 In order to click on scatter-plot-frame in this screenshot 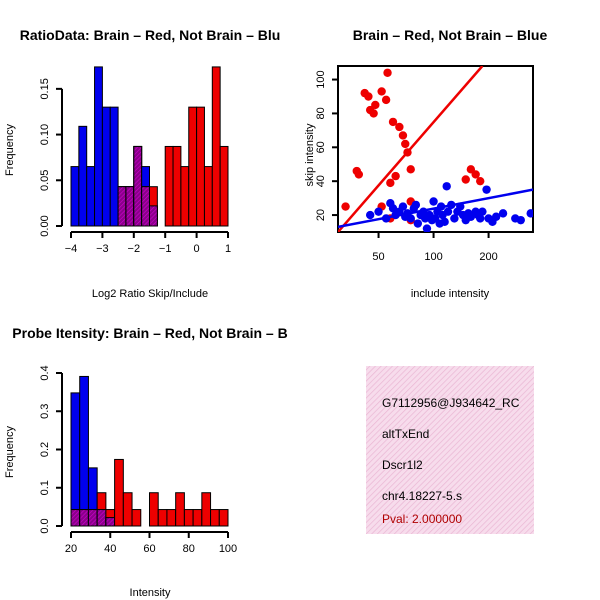, I will do `click(435, 149)`.